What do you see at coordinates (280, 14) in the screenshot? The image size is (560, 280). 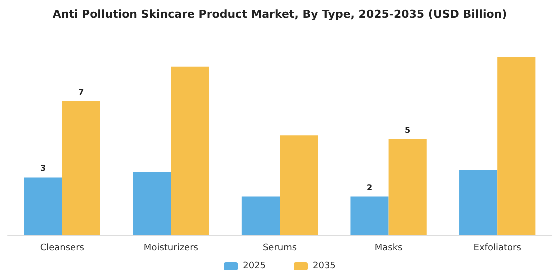 I see `chart-title: Anti Pollution Skincare Product Market, By Type, 2025-2035 (USD Billion)` at bounding box center [280, 14].